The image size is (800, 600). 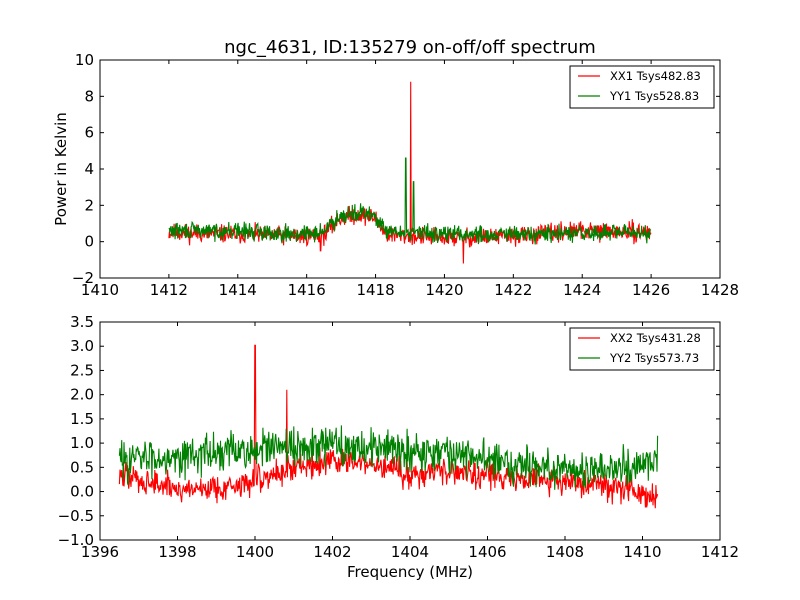 What do you see at coordinates (82, 370) in the screenshot?
I see `y-tick-label: 2.5` at bounding box center [82, 370].